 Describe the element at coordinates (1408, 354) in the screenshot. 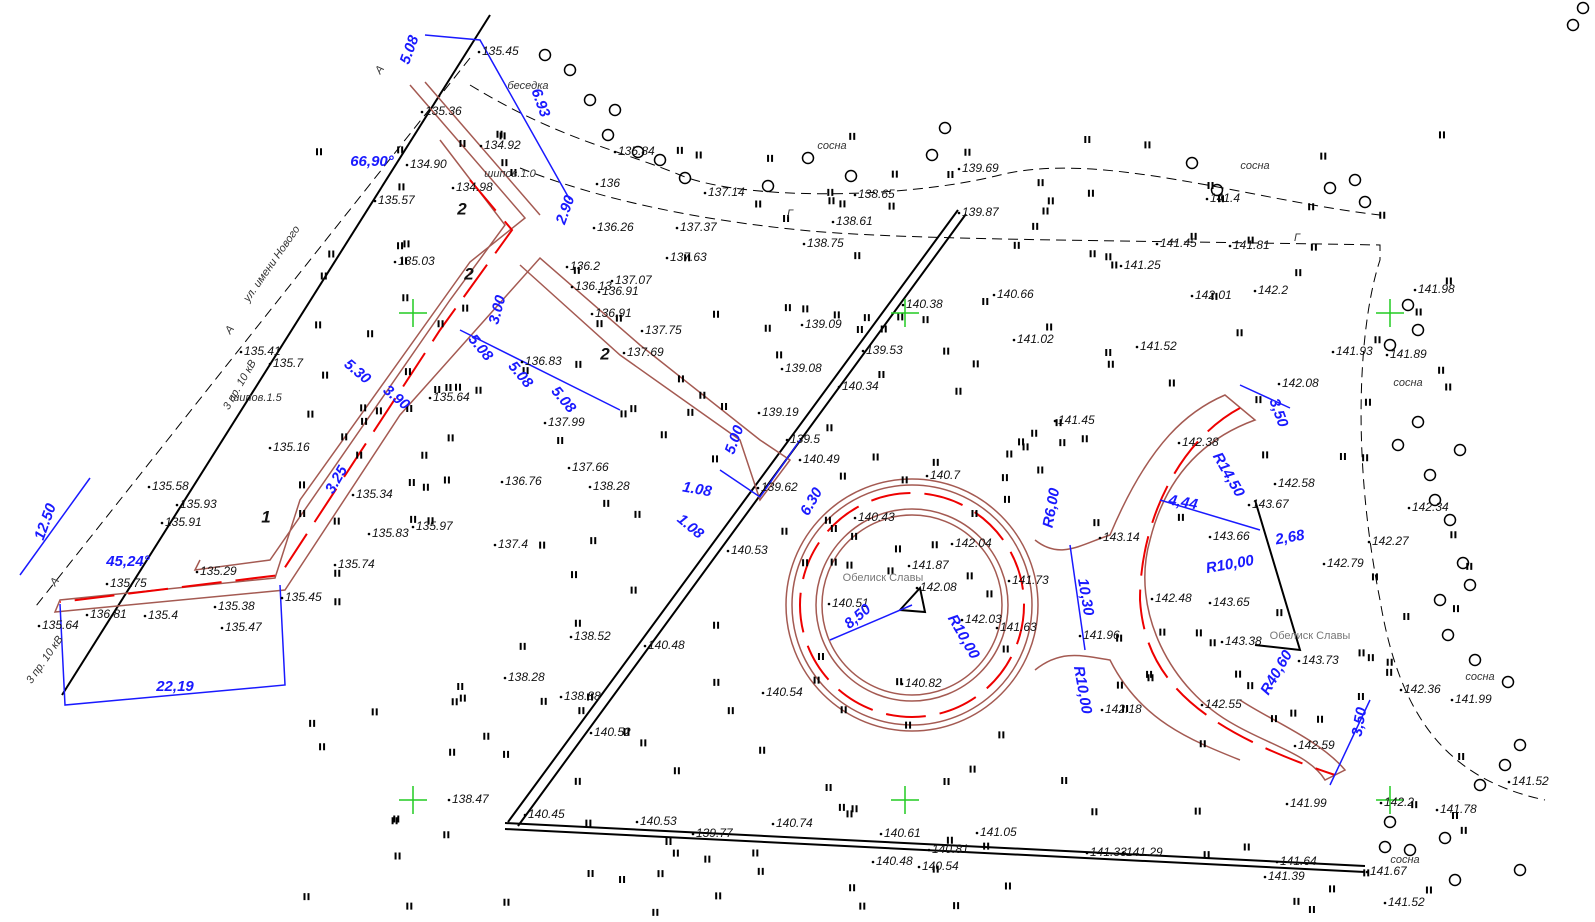

I see `elevation-label: 141.89` at that location.